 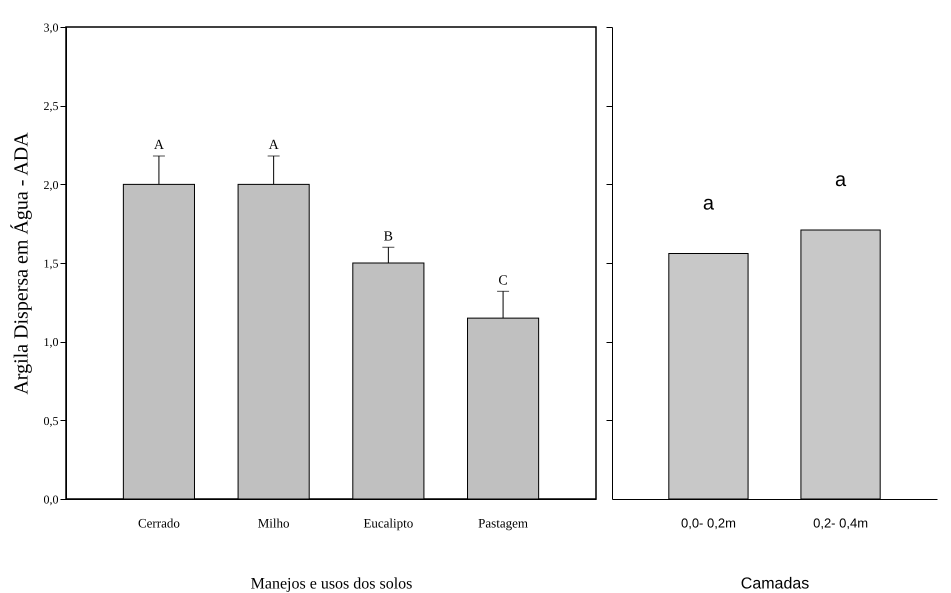 What do you see at coordinates (389, 236) in the screenshot?
I see `annotation: B` at bounding box center [389, 236].